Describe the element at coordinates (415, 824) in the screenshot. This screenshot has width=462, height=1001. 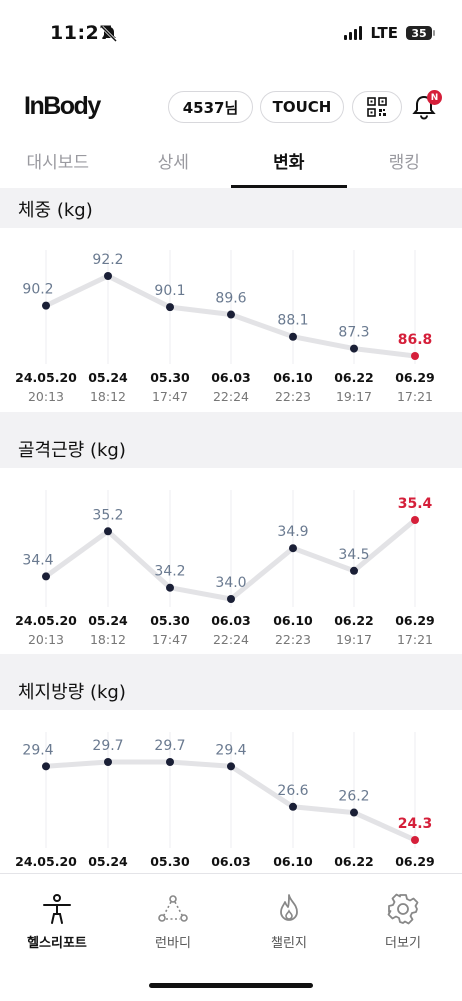
I see `data-label: 24.3` at that location.